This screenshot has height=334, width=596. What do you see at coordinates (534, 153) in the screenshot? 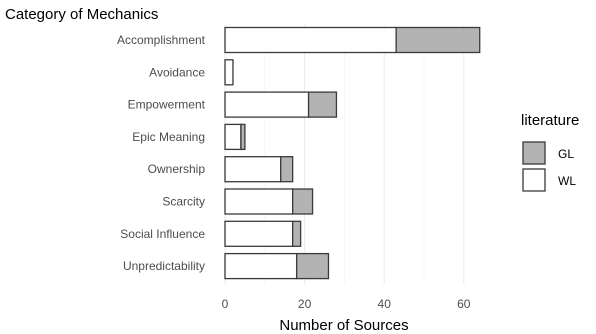
I see `legend-swatch-gl` at bounding box center [534, 153].